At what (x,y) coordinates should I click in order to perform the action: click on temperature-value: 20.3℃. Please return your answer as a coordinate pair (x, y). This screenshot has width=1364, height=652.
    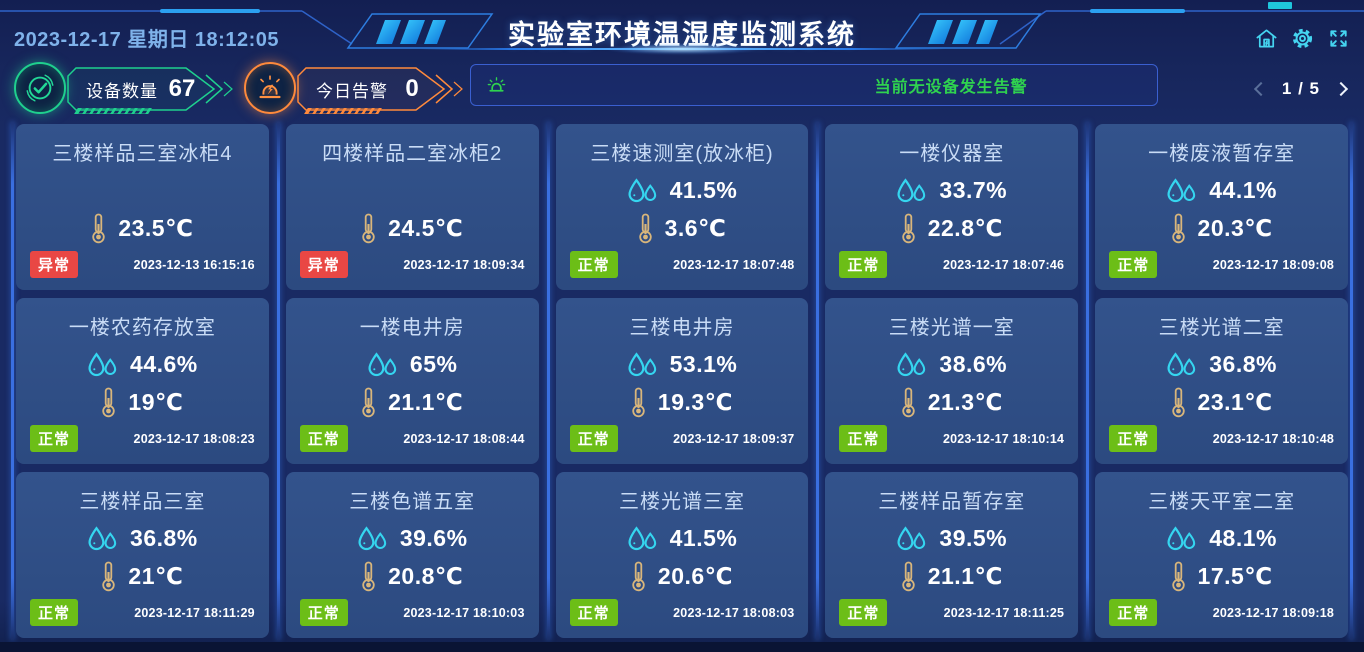
    Looking at the image, I should click on (1235, 228).